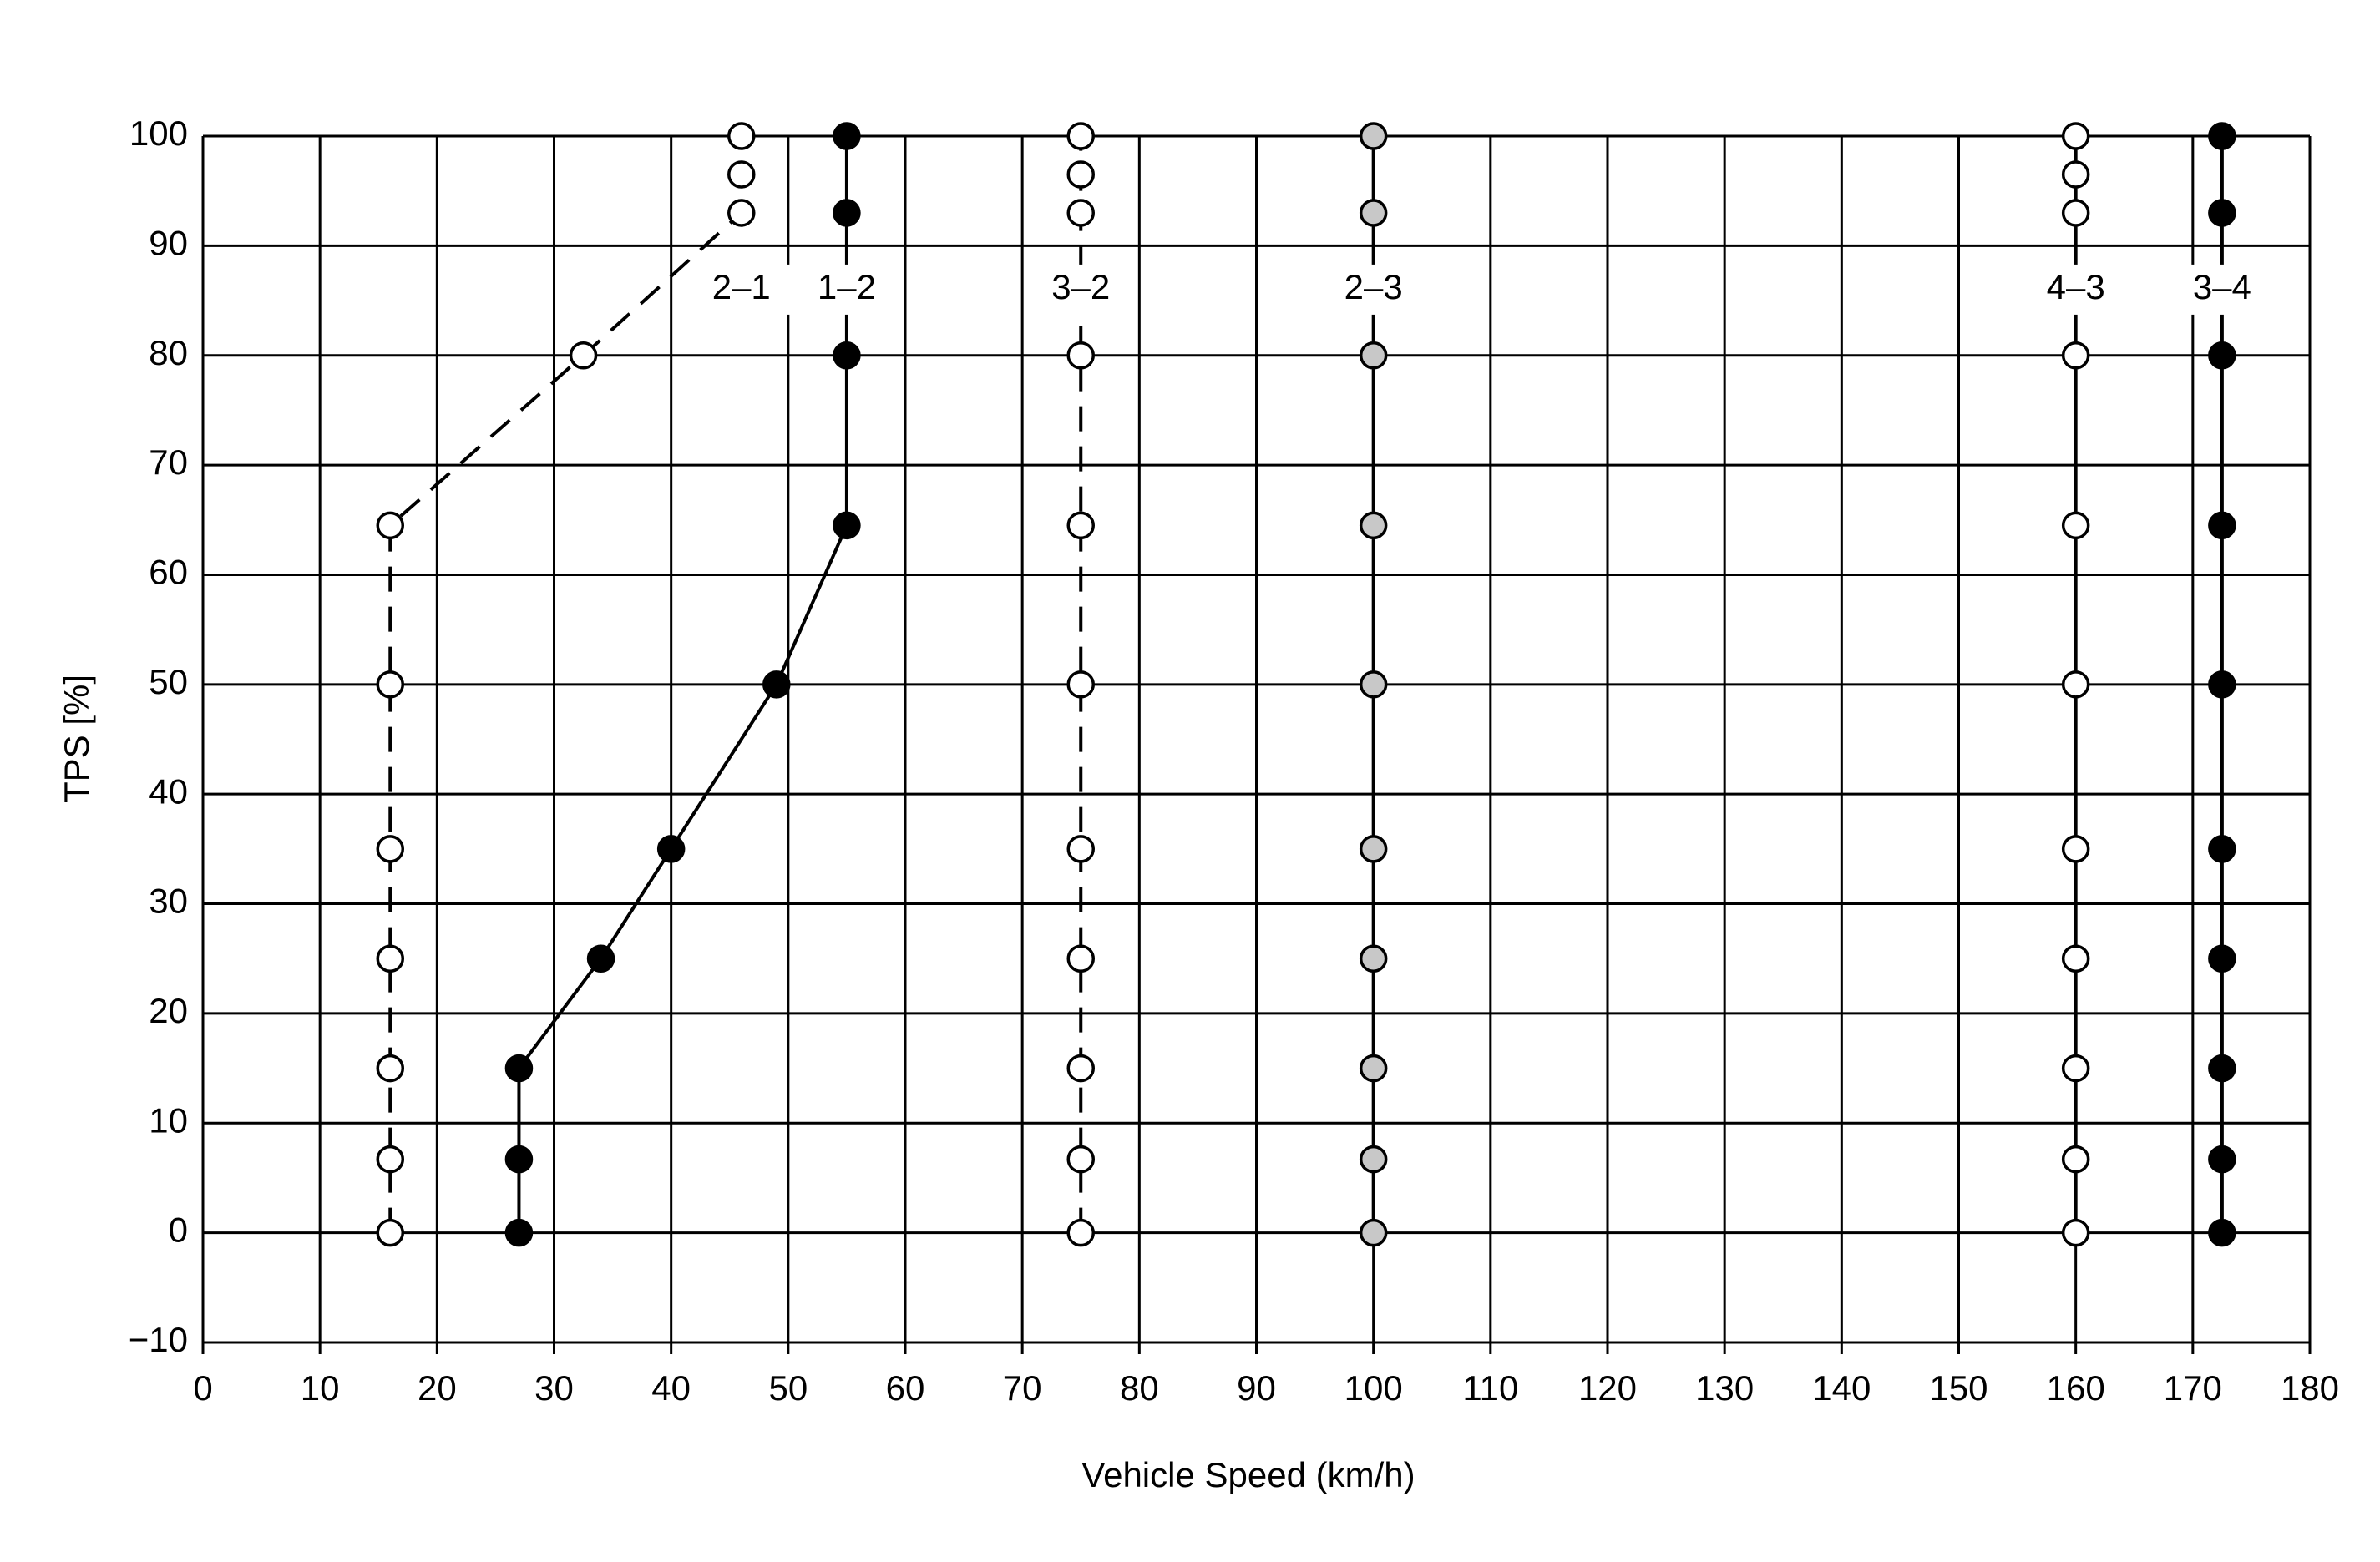  Describe the element at coordinates (1841, 1388) in the screenshot. I see `x-tick-label: 140` at that location.